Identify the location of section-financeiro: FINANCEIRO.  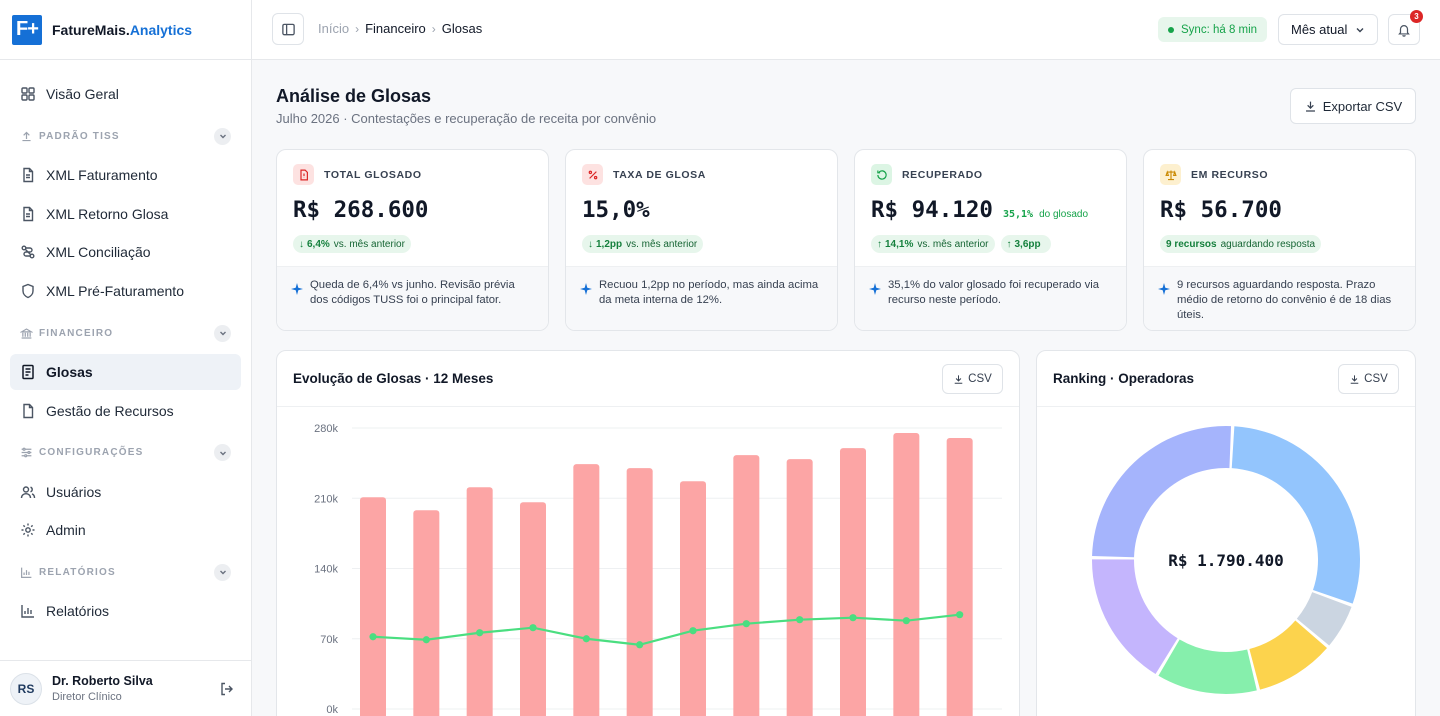
(125, 333).